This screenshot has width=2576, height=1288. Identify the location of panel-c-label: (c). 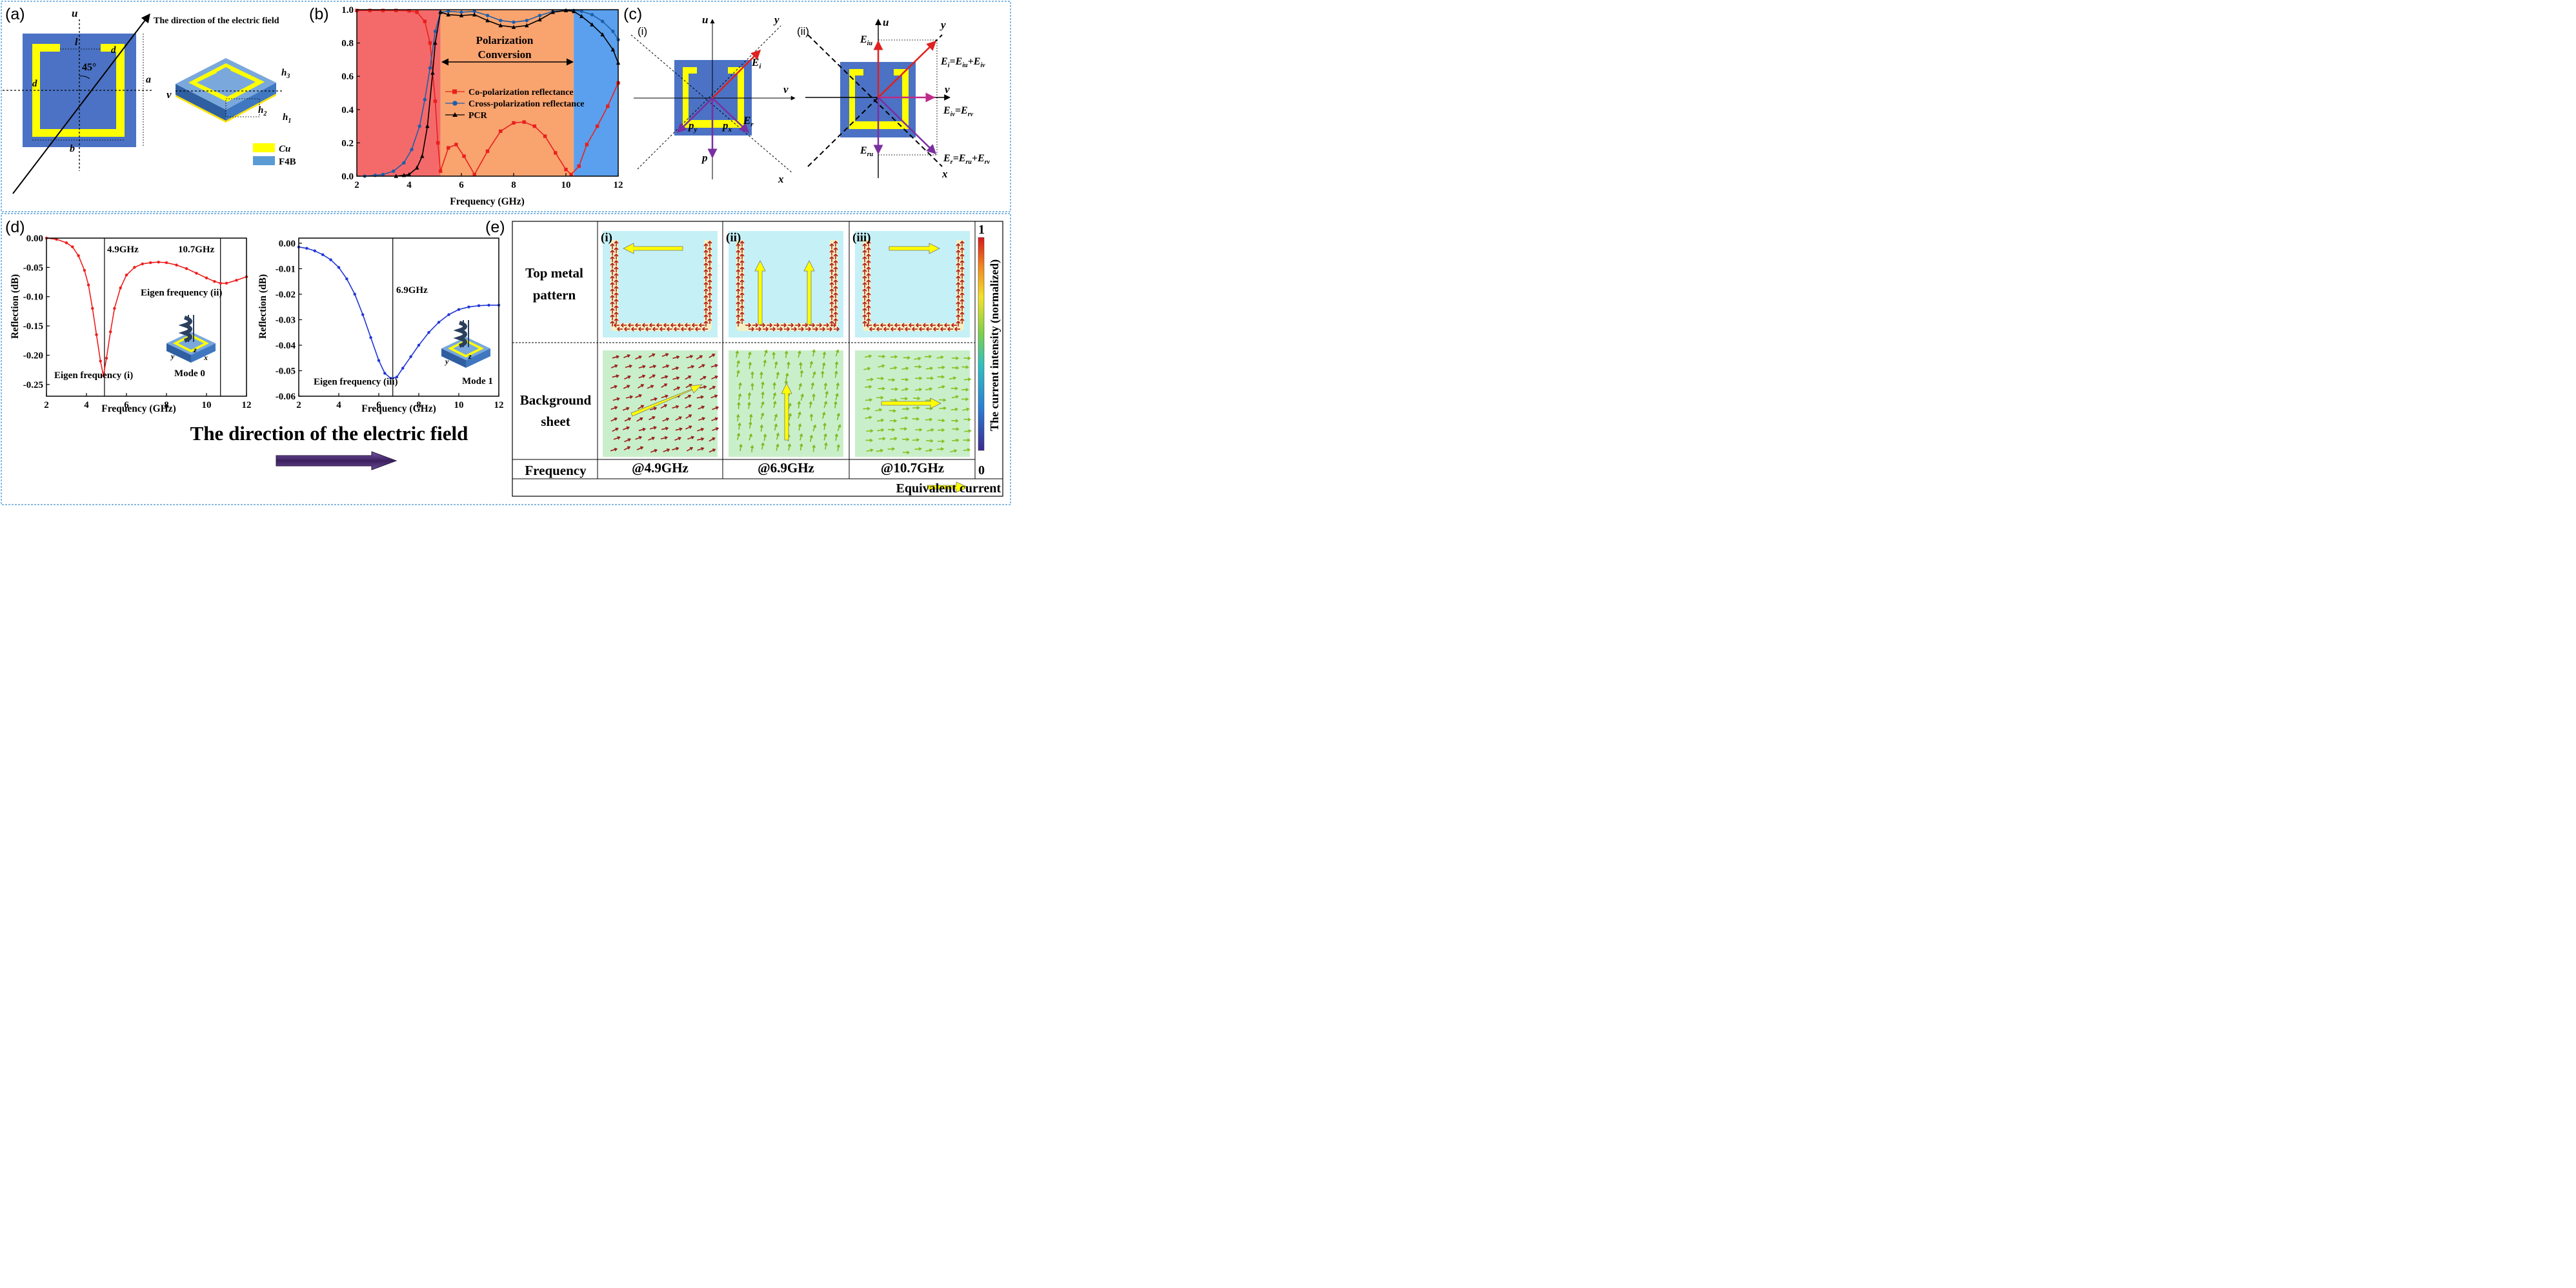
(632, 14).